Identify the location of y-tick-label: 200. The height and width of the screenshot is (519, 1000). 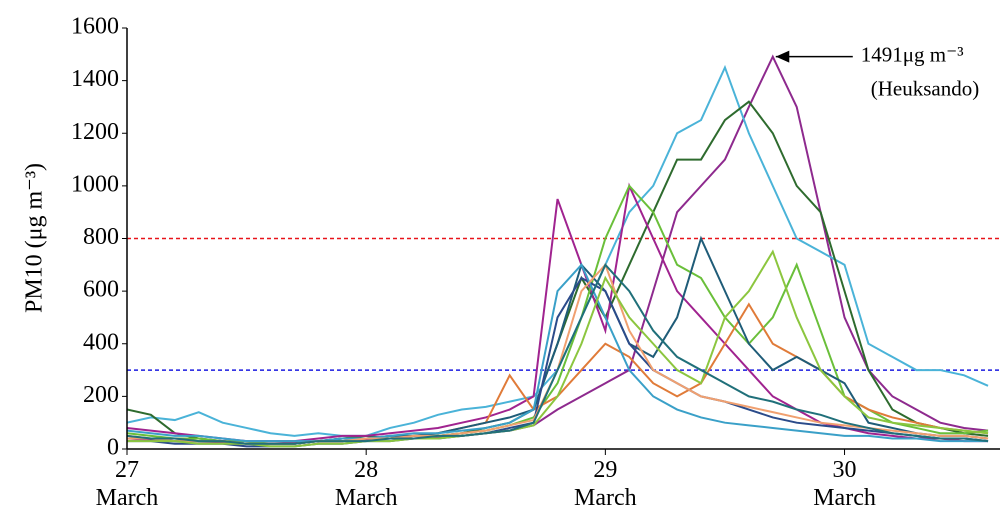
(101, 395).